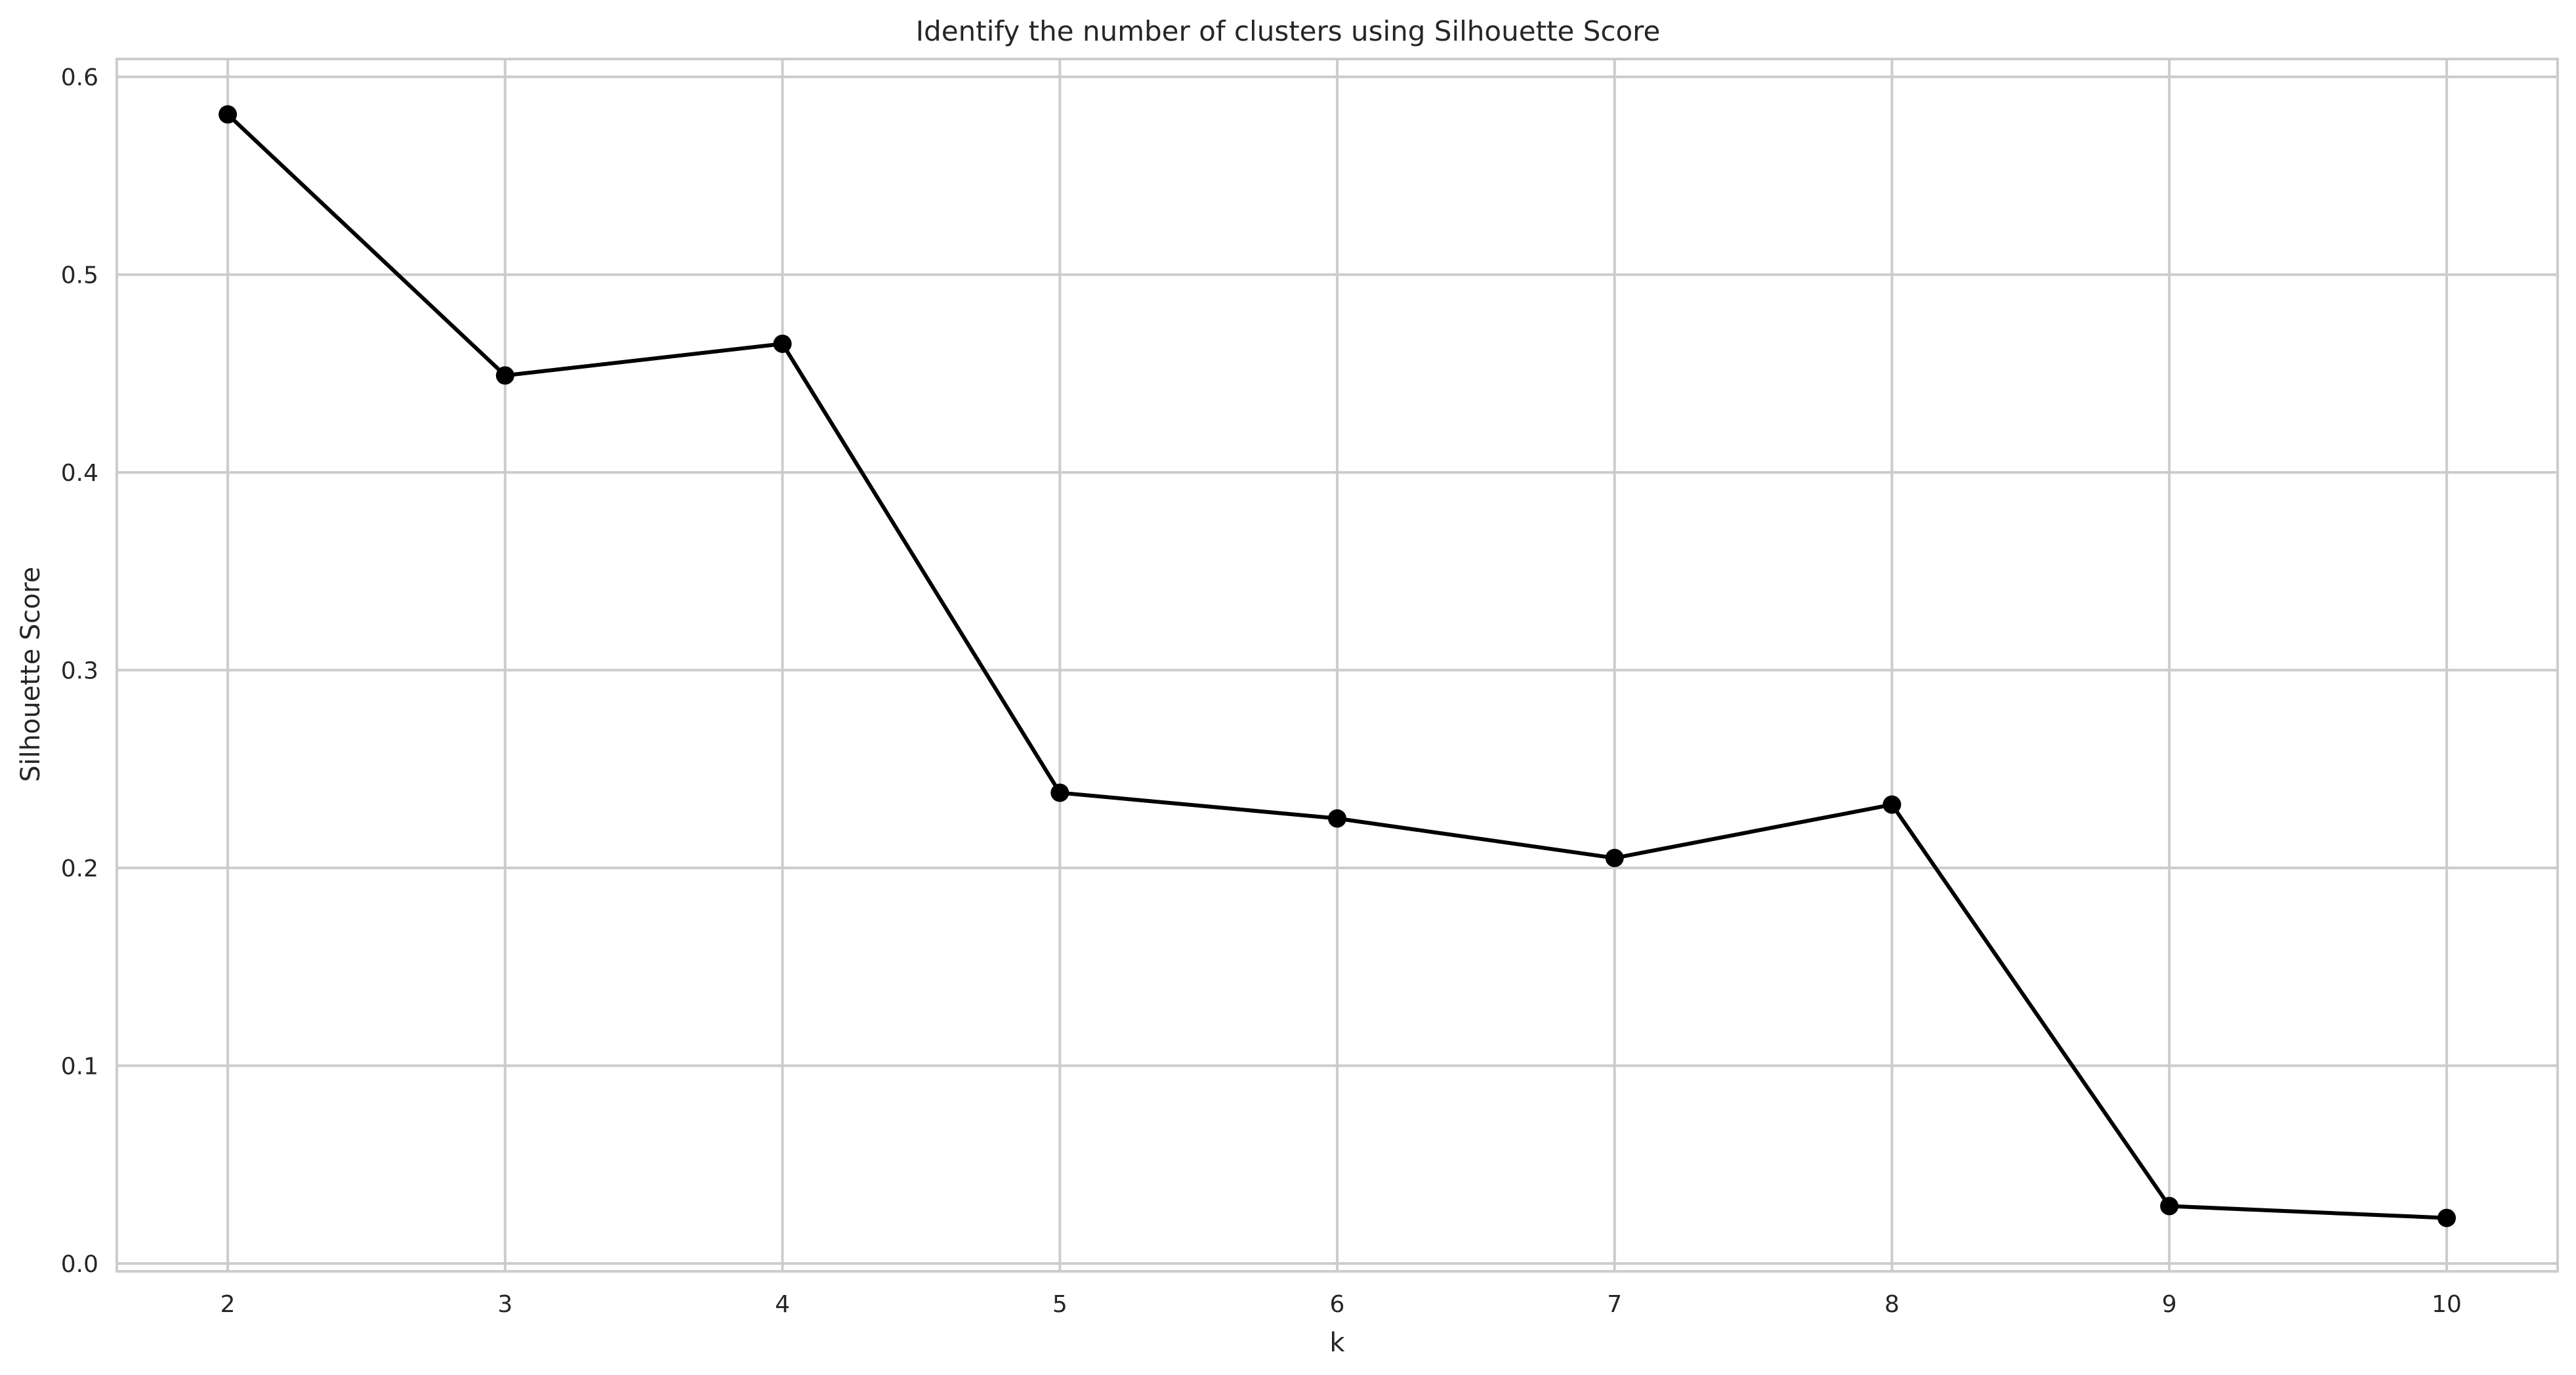 The width and height of the screenshot is (2576, 1375). Describe the element at coordinates (79, 671) in the screenshot. I see `y-tick-label: 0.3` at that location.